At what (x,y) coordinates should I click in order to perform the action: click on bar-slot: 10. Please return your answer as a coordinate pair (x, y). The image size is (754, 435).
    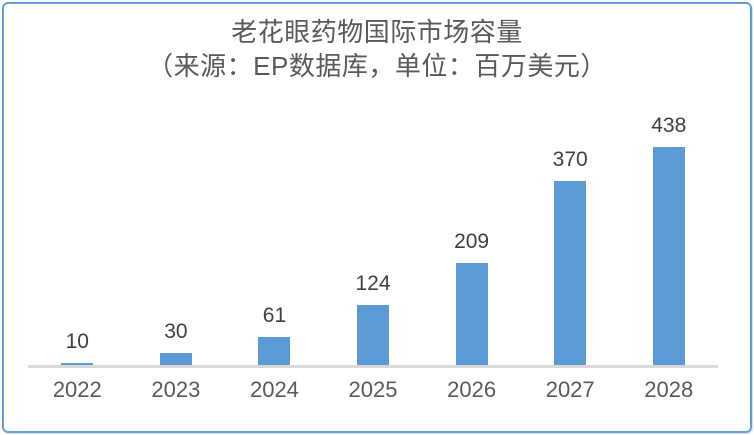
    Looking at the image, I should click on (77, 348).